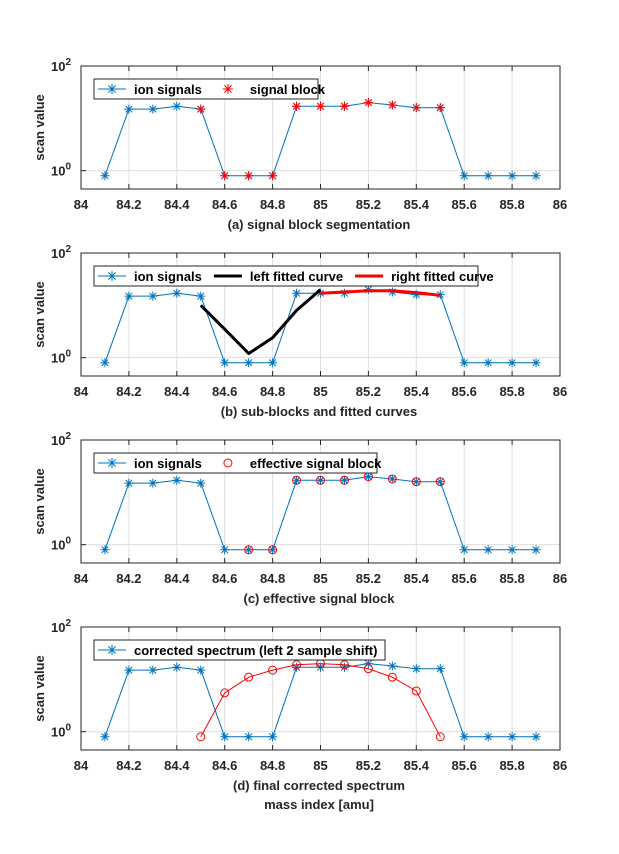  What do you see at coordinates (319, 224) in the screenshot?
I see `panel-caption: (a) signal block segmentation` at bounding box center [319, 224].